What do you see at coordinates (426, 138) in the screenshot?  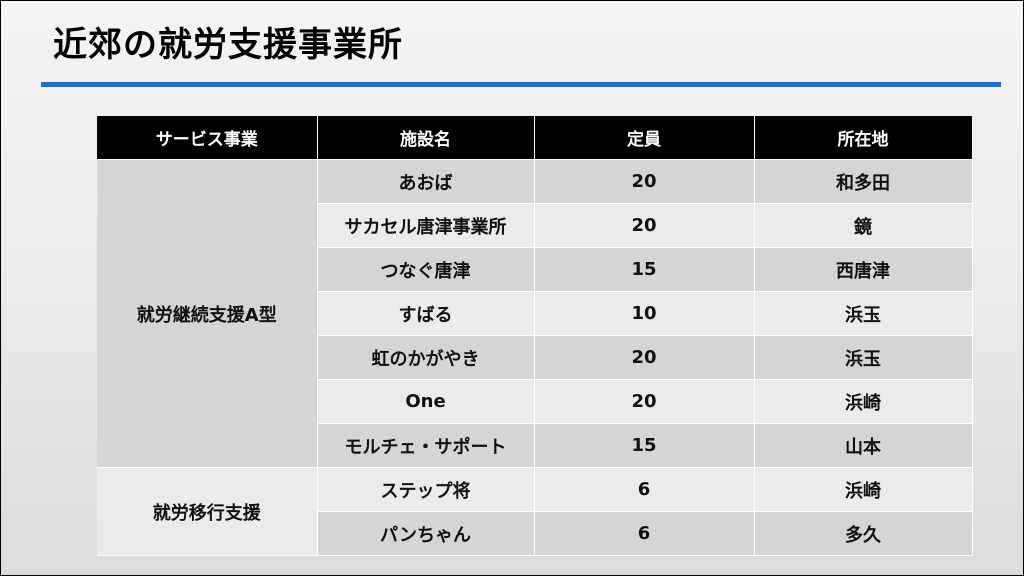 I see `header-facility-name: 施設名` at bounding box center [426, 138].